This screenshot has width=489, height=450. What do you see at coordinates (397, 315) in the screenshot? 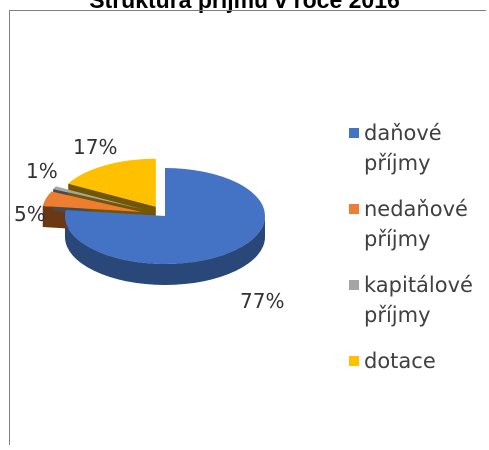
I see `legend-label-2-1: příjmy` at bounding box center [397, 315].